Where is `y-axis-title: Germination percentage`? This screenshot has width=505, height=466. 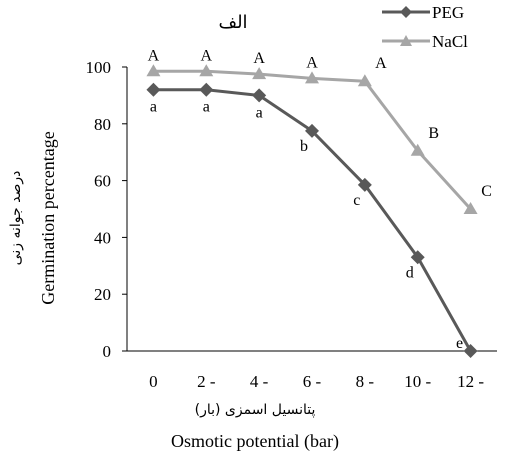 y-axis-title: Germination percentage is located at coordinates (48, 217).